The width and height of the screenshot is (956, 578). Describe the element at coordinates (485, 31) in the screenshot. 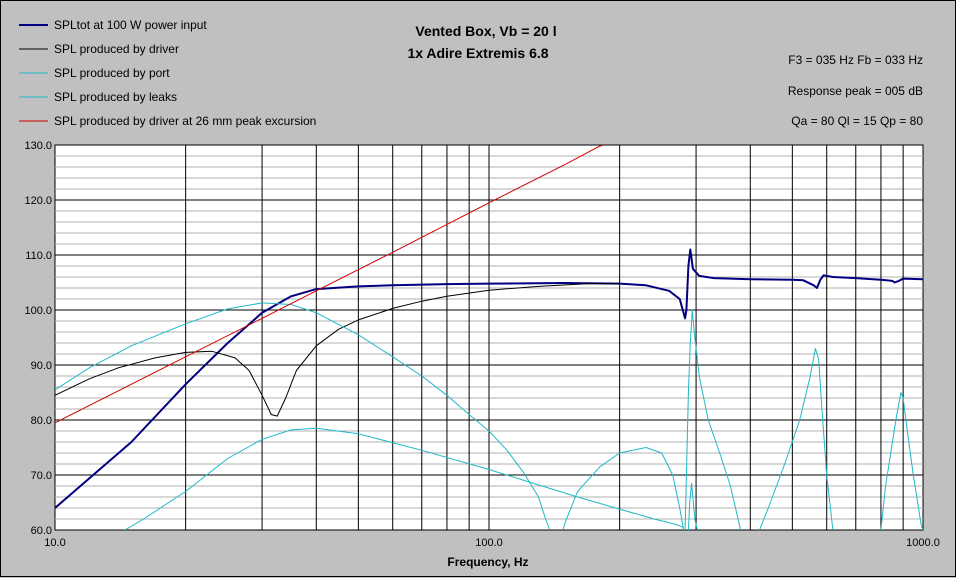

I see `chart-title-line1: Vented Box, Vb = 20 l` at that location.